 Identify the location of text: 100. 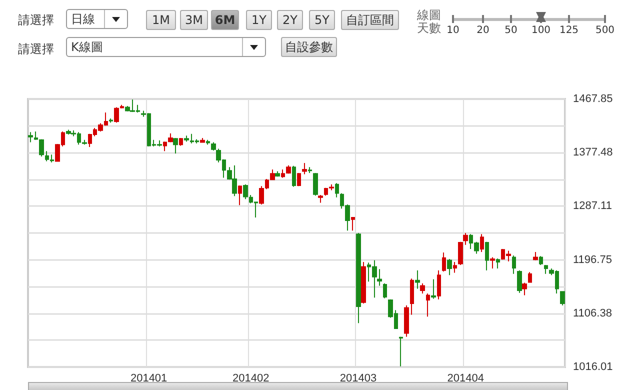
(541, 30).